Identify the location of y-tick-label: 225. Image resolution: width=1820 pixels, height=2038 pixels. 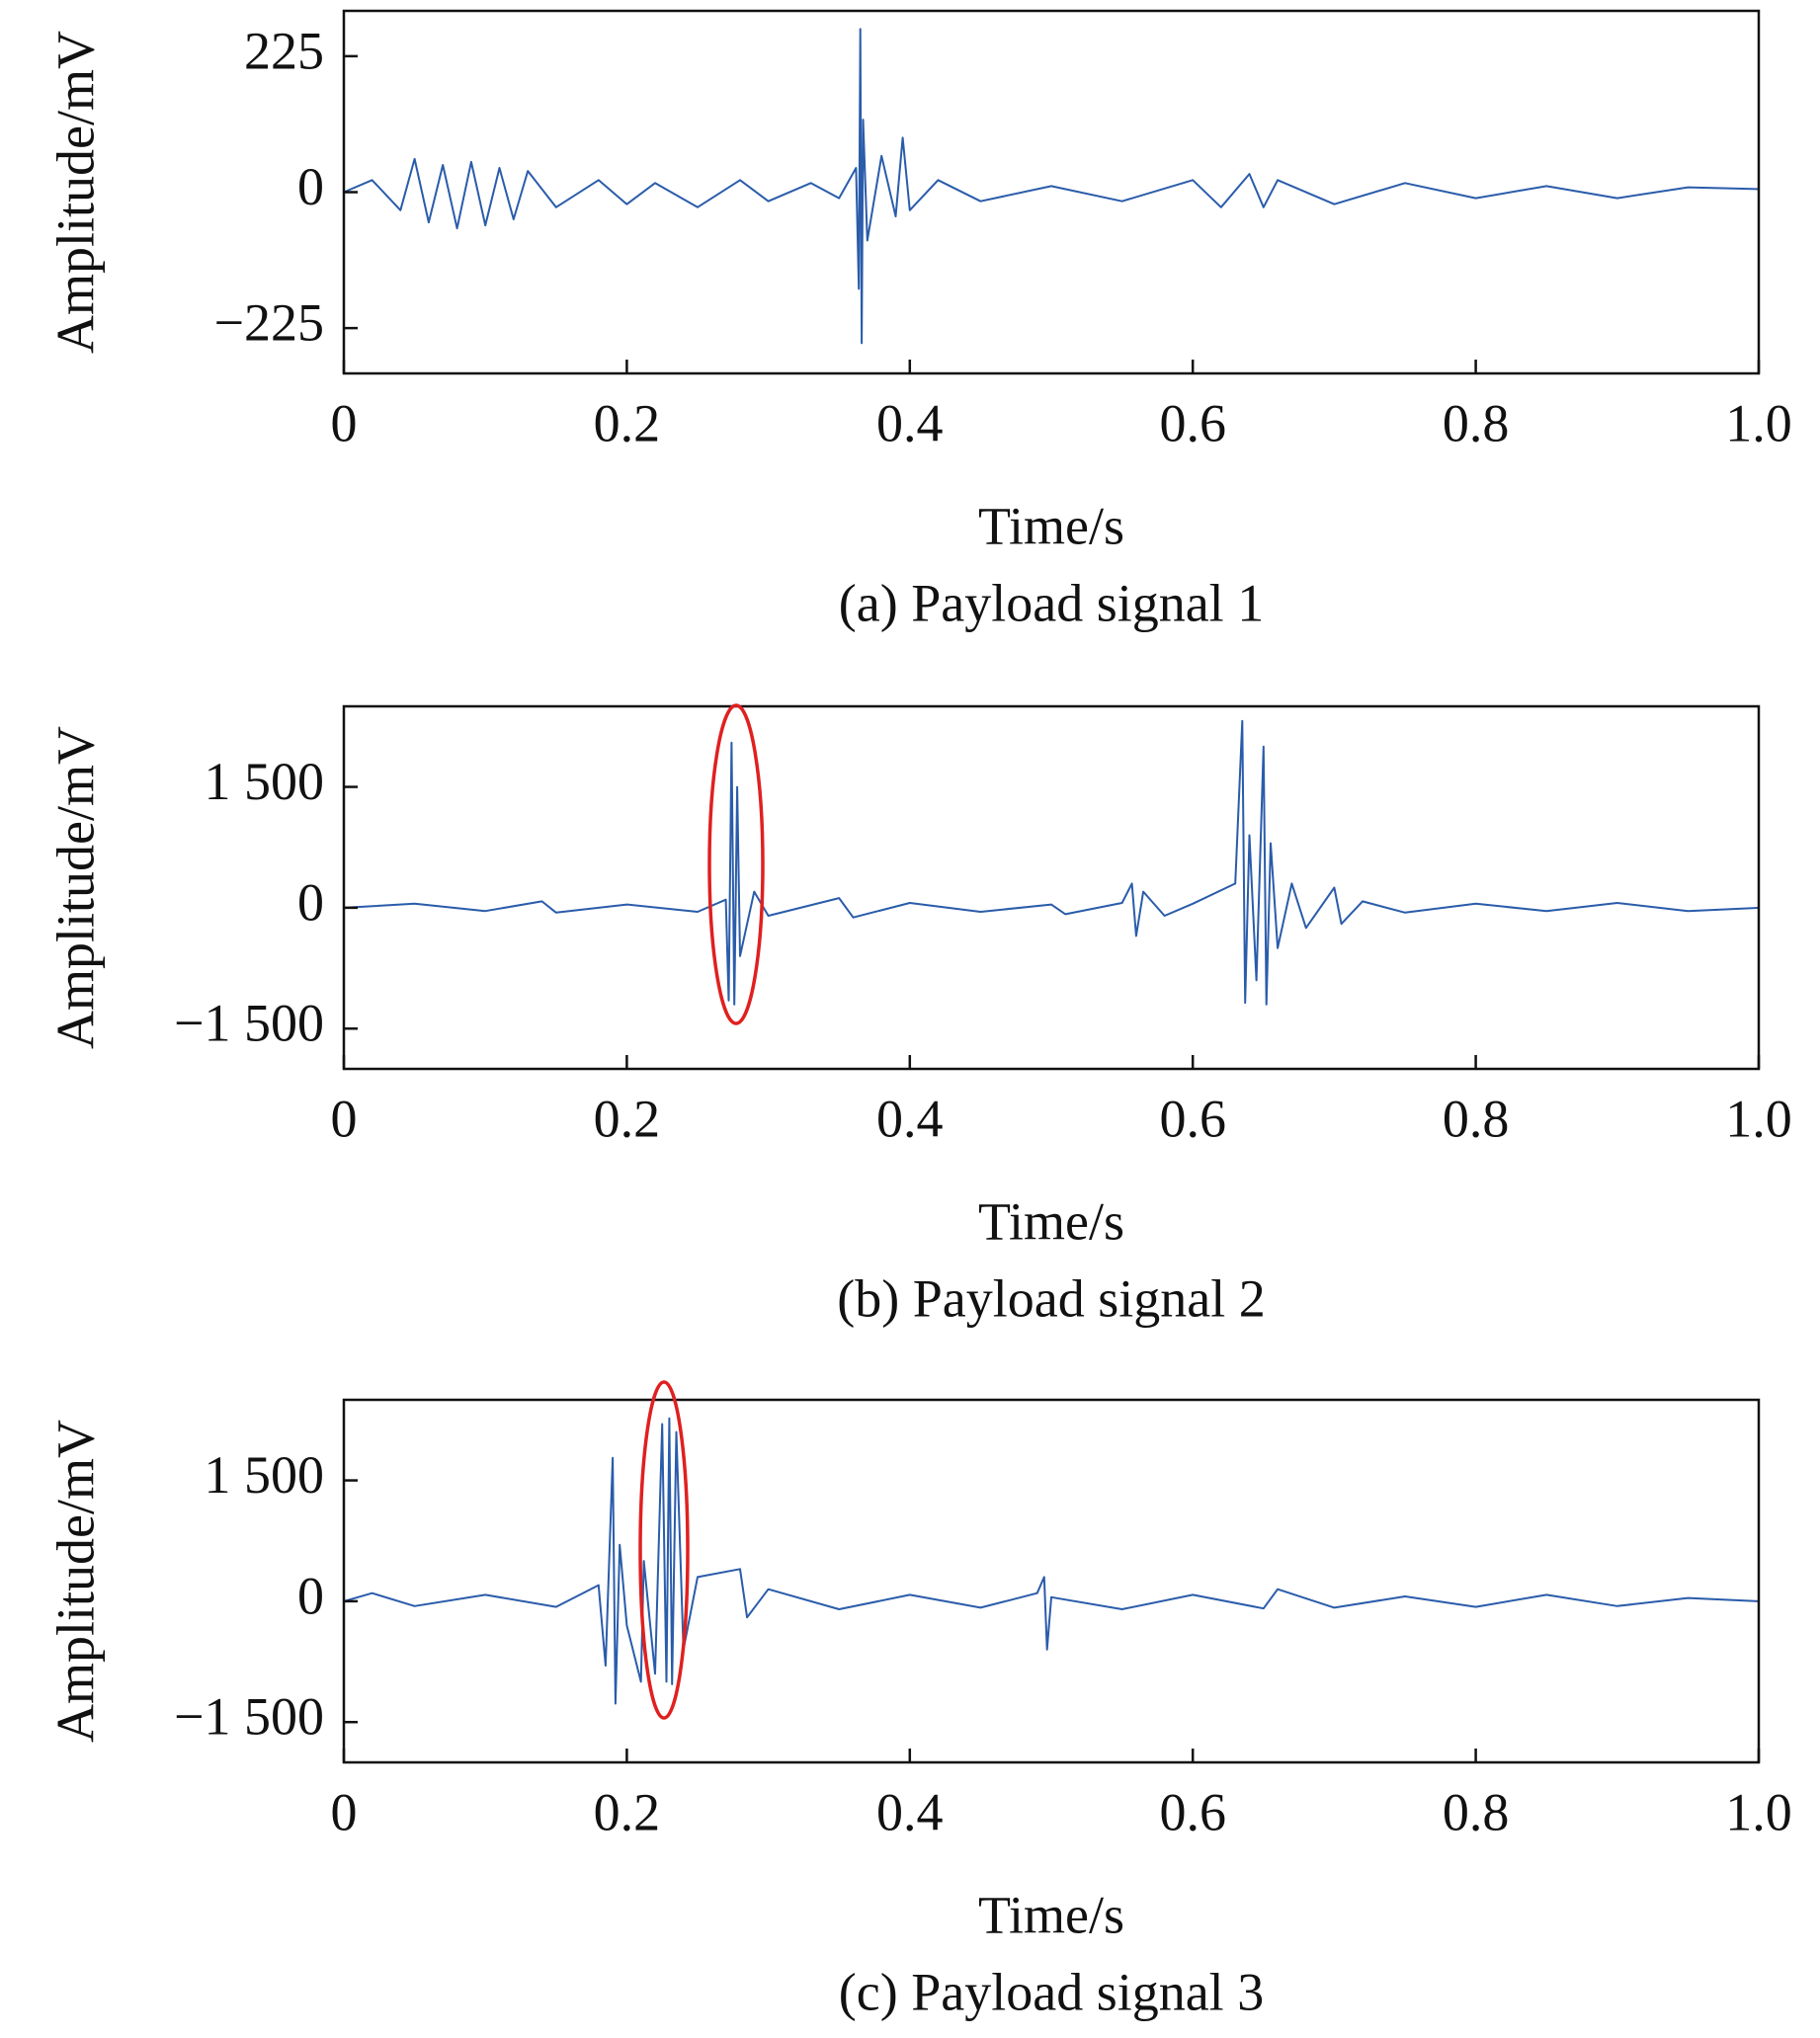
(284, 50).